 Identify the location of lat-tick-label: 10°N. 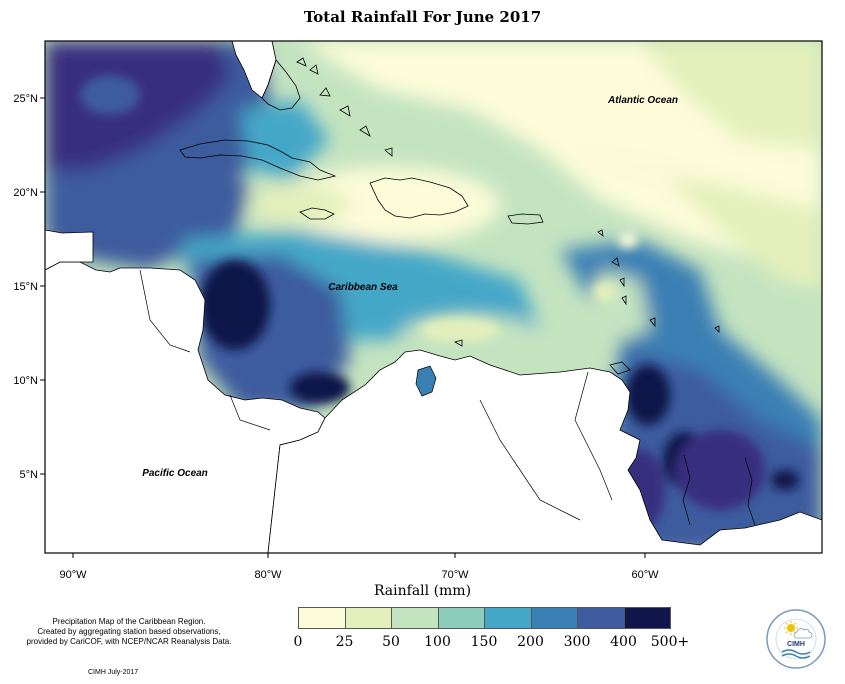
(25, 381).